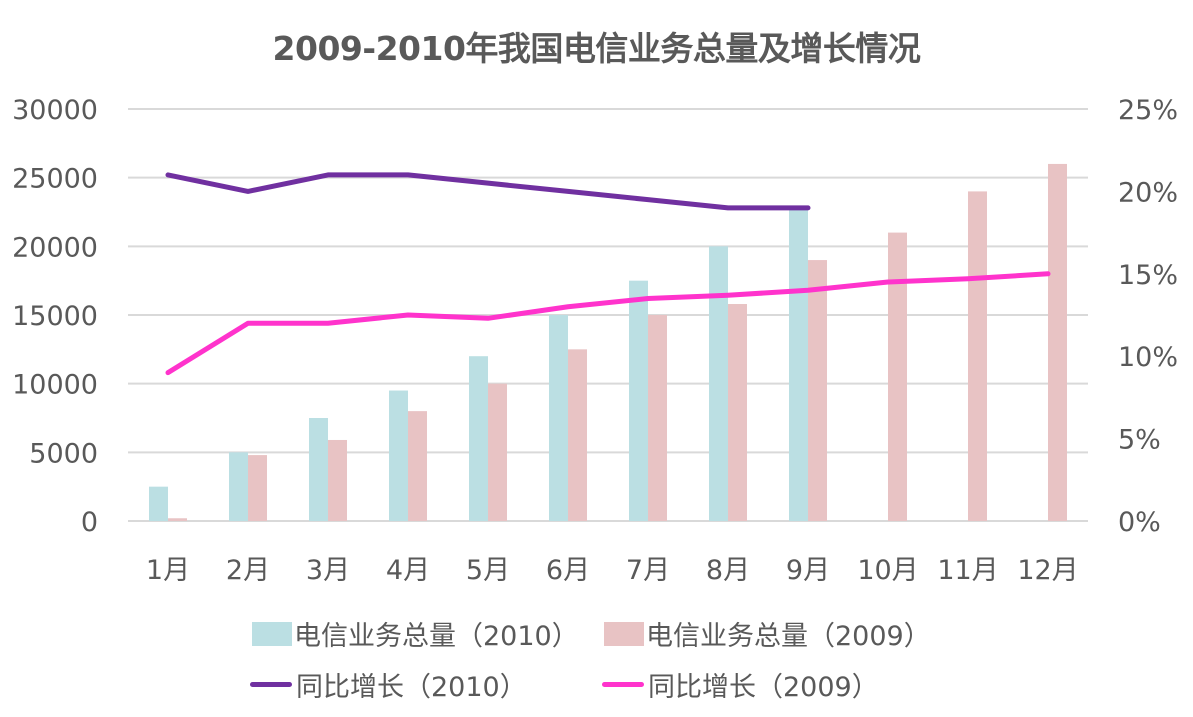 This screenshot has width=1193, height=717. I want to click on y-right-tick-label: 20%, so click(1148, 192).